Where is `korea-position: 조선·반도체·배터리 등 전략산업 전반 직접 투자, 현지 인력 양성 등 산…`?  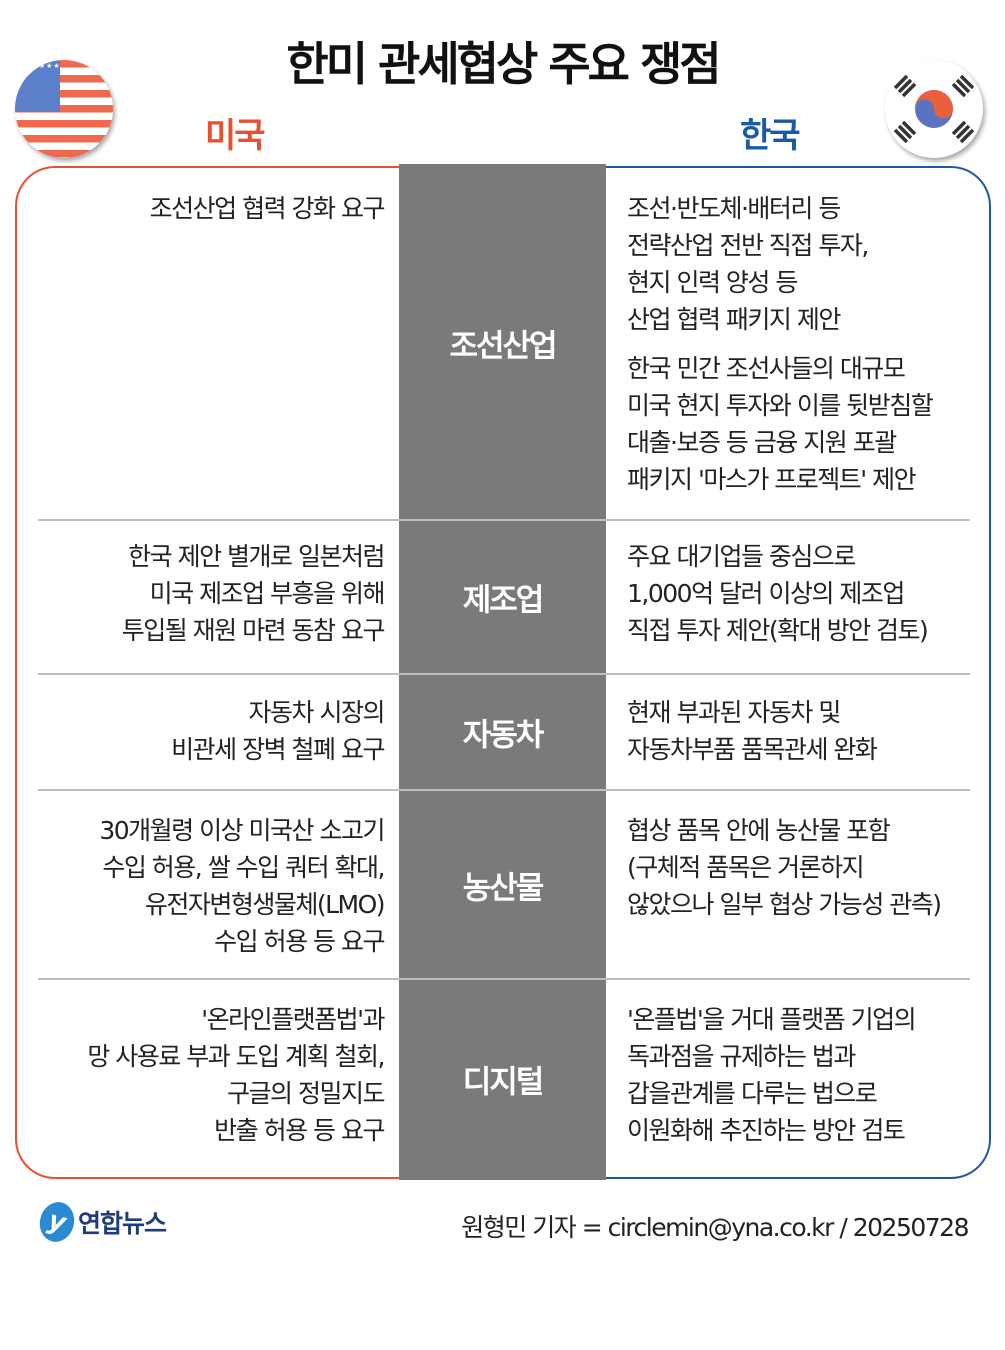 korea-position: 조선·반도체·배터리 등 전략산업 전반 직접 투자, 현지 인력 양성 등 산… is located at coordinates (748, 264).